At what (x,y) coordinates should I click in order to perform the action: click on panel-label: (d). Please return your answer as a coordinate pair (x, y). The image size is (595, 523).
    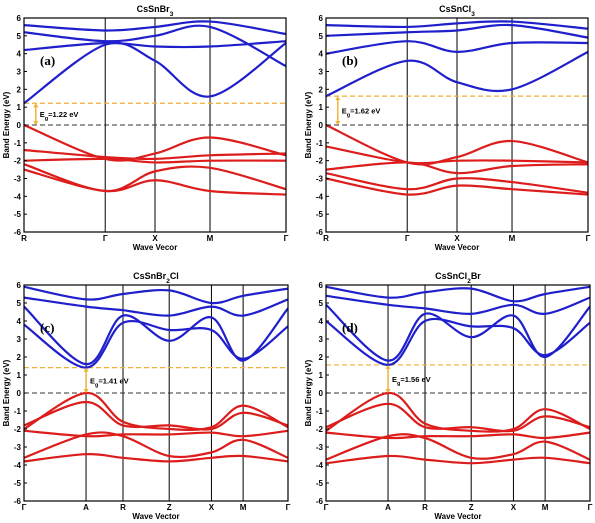
    Looking at the image, I should click on (350, 327).